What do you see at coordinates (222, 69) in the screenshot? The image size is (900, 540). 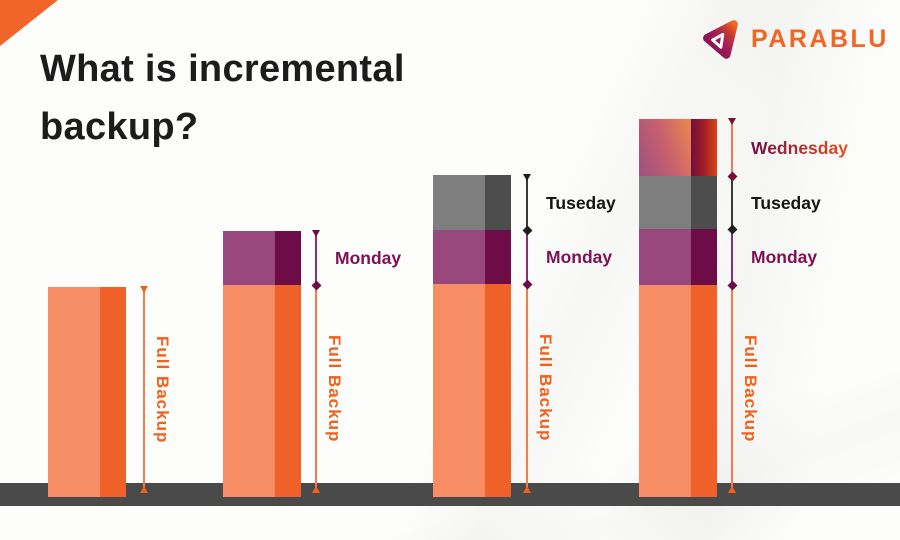 I see `title-line-1: What is incremental` at bounding box center [222, 69].